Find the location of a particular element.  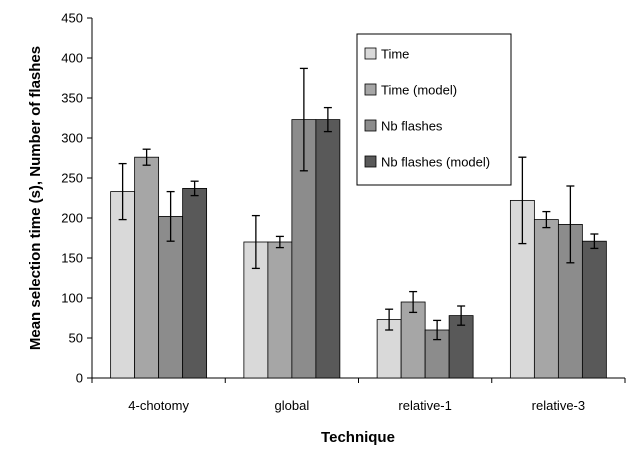

x-tick-label: relative-1 is located at coordinates (424, 405).